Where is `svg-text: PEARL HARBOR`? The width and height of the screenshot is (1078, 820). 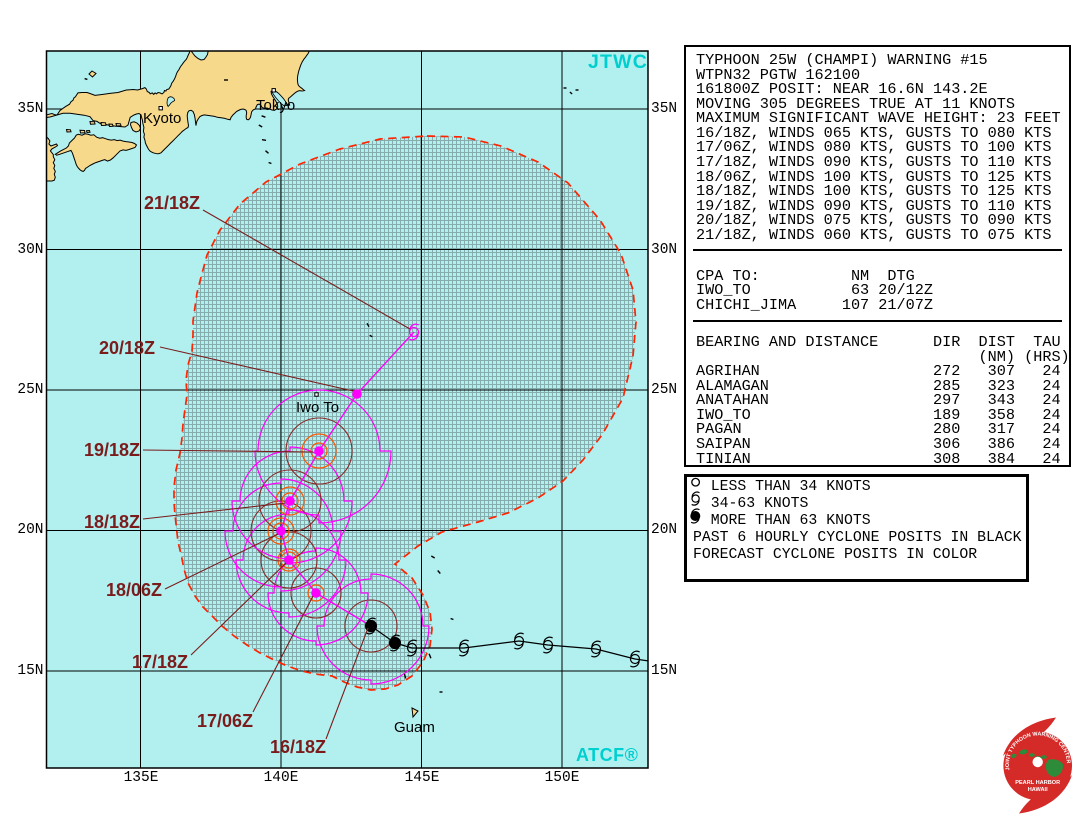 svg-text: PEARL HARBOR is located at coordinates (1037, 783).